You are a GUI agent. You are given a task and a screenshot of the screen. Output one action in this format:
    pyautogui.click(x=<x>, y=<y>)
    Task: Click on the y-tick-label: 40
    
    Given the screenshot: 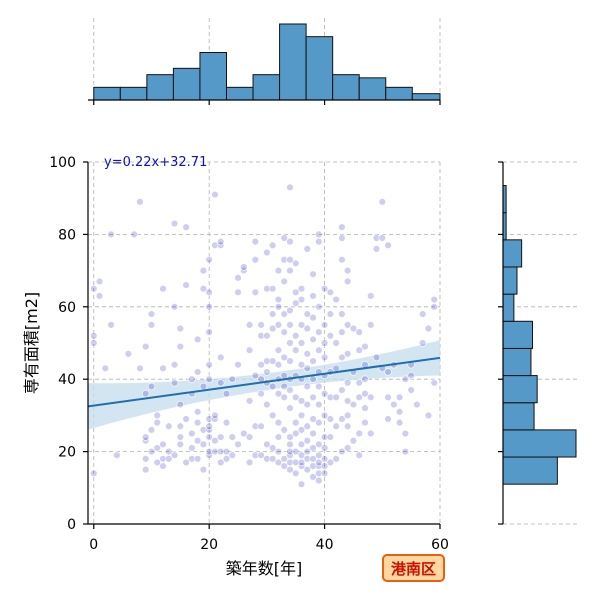 What is the action you would take?
    pyautogui.click(x=67, y=380)
    